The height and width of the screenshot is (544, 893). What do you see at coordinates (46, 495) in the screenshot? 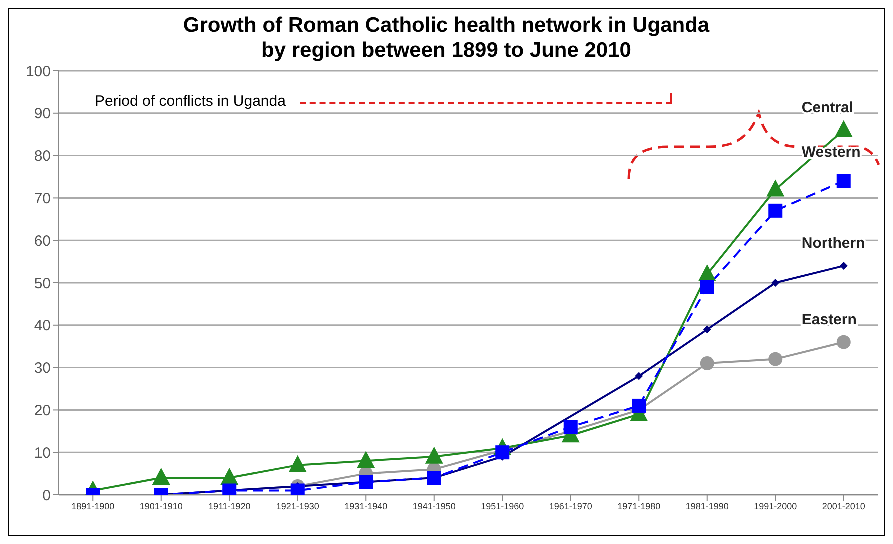
I see `y-tick-label: 0` at bounding box center [46, 495].